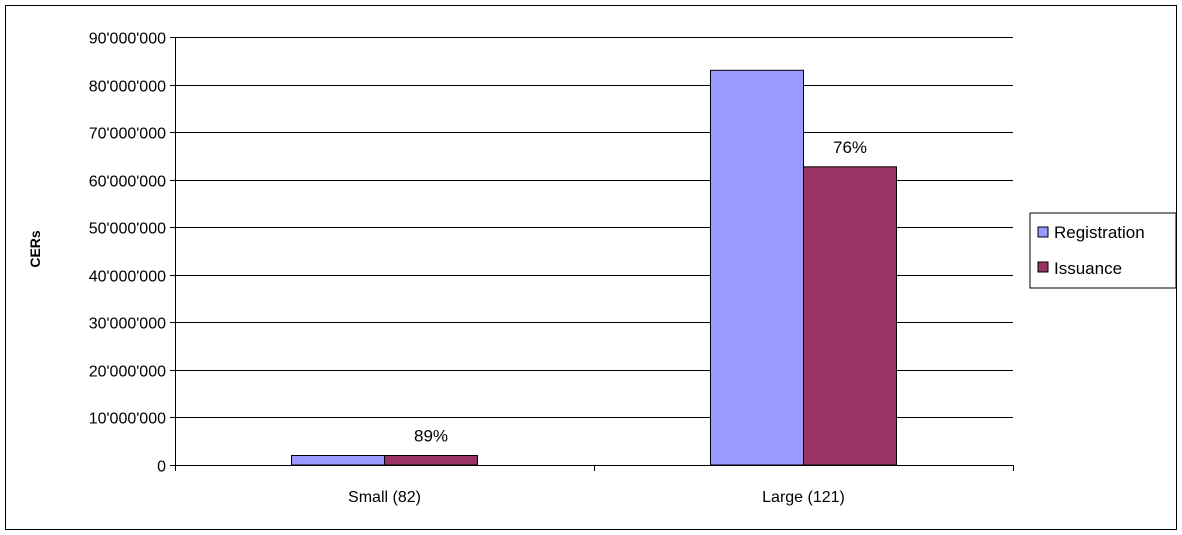  I want to click on y-axis-title: CERs, so click(35, 249).